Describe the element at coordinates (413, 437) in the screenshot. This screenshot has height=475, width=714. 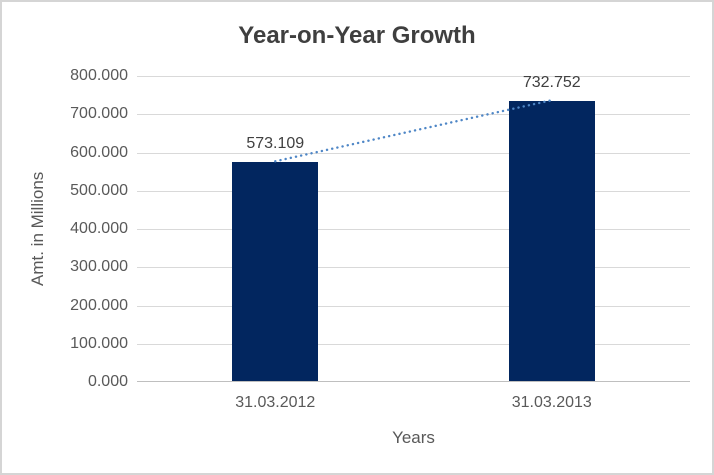
I see `x-axis-title: Years` at that location.